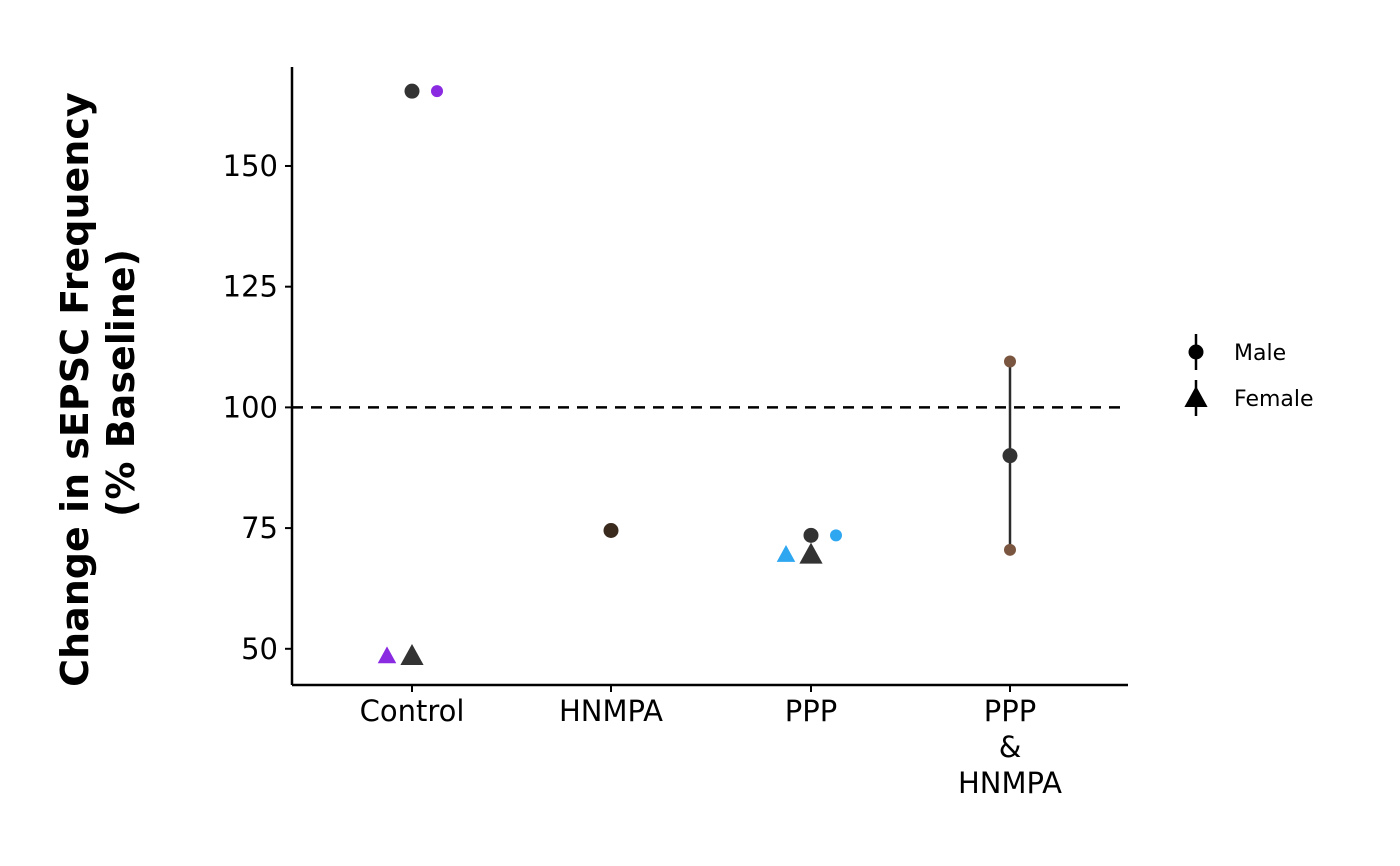 The width and height of the screenshot is (1400, 866). What do you see at coordinates (250, 166) in the screenshot?
I see `y-tick-label: 150` at bounding box center [250, 166].